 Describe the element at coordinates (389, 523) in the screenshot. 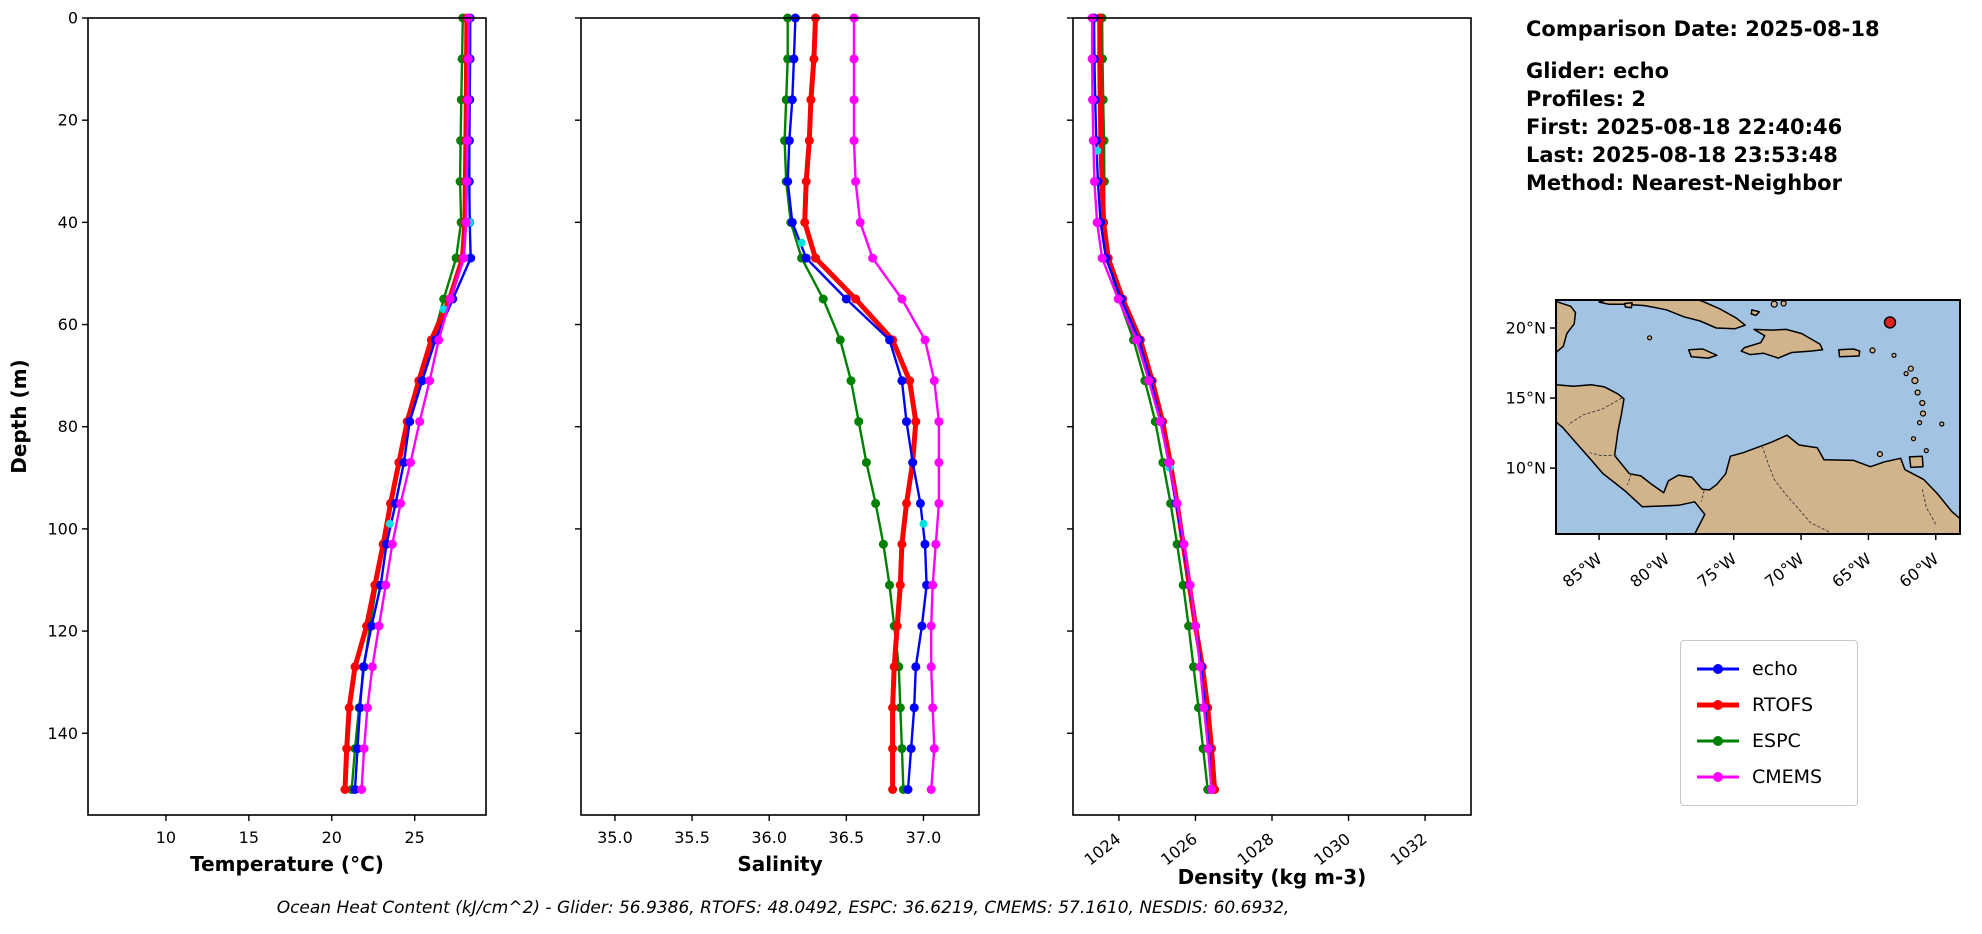

I see `temperature-echo2-marker` at that location.